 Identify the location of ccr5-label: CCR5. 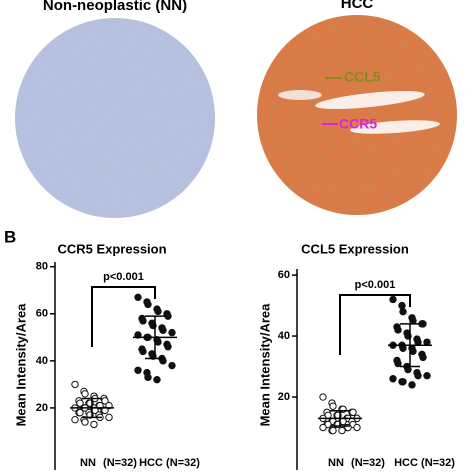
(358, 124).